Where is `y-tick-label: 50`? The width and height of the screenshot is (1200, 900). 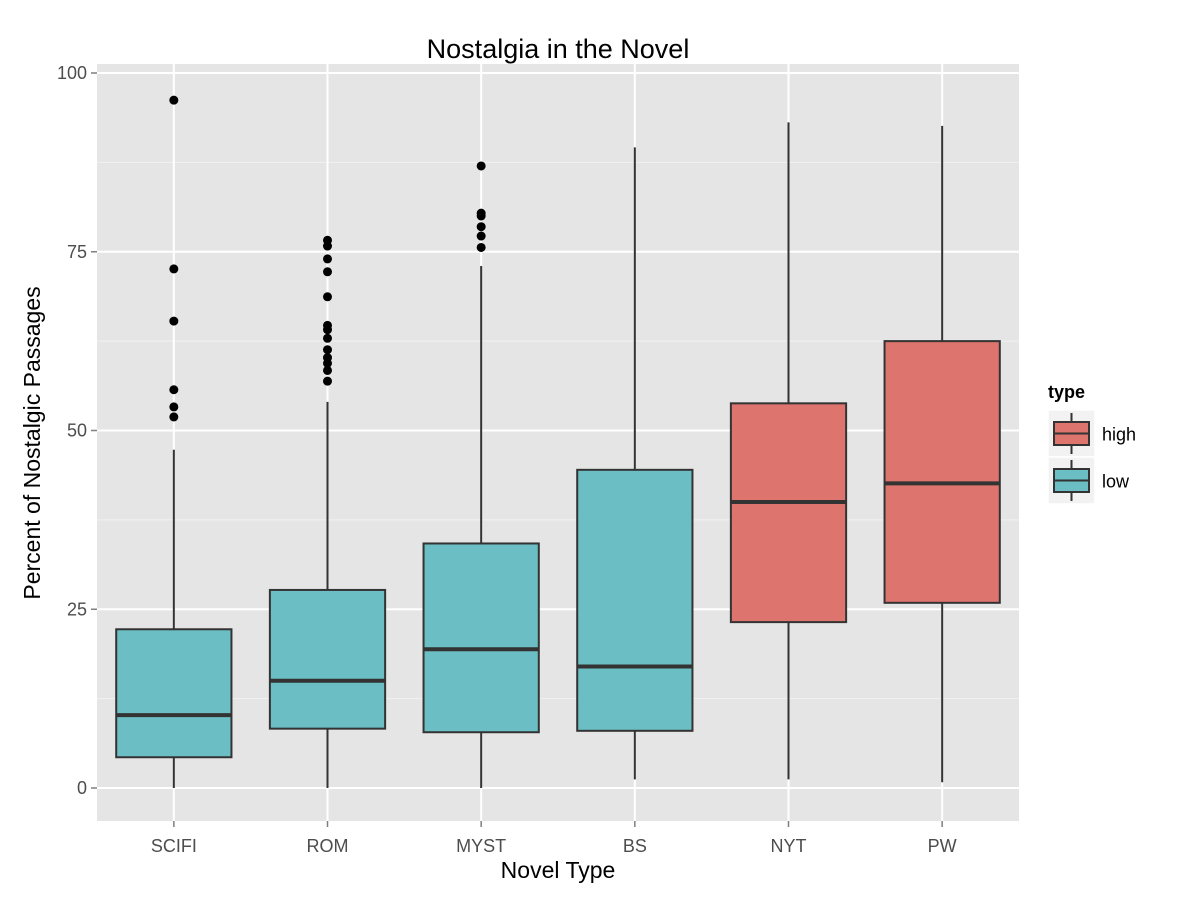
y-tick-label: 50 is located at coordinates (77, 431).